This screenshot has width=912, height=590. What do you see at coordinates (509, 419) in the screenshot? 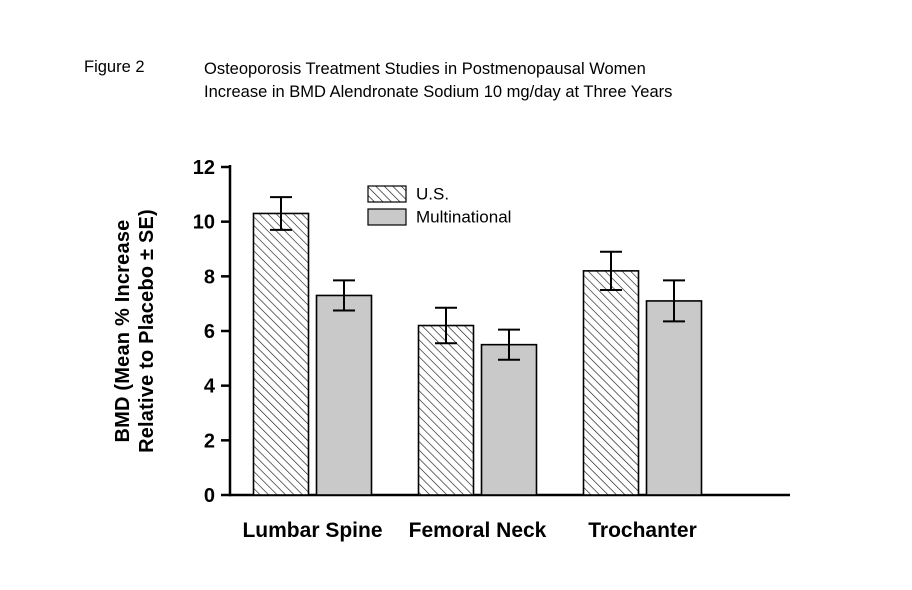
I see `bar-multinational-femoral-neck` at bounding box center [509, 419].